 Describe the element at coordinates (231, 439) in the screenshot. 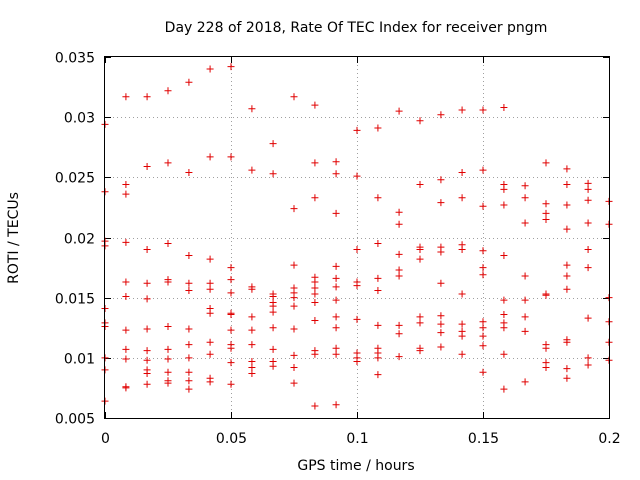

I see `x-tick-label: 0.05` at that location.